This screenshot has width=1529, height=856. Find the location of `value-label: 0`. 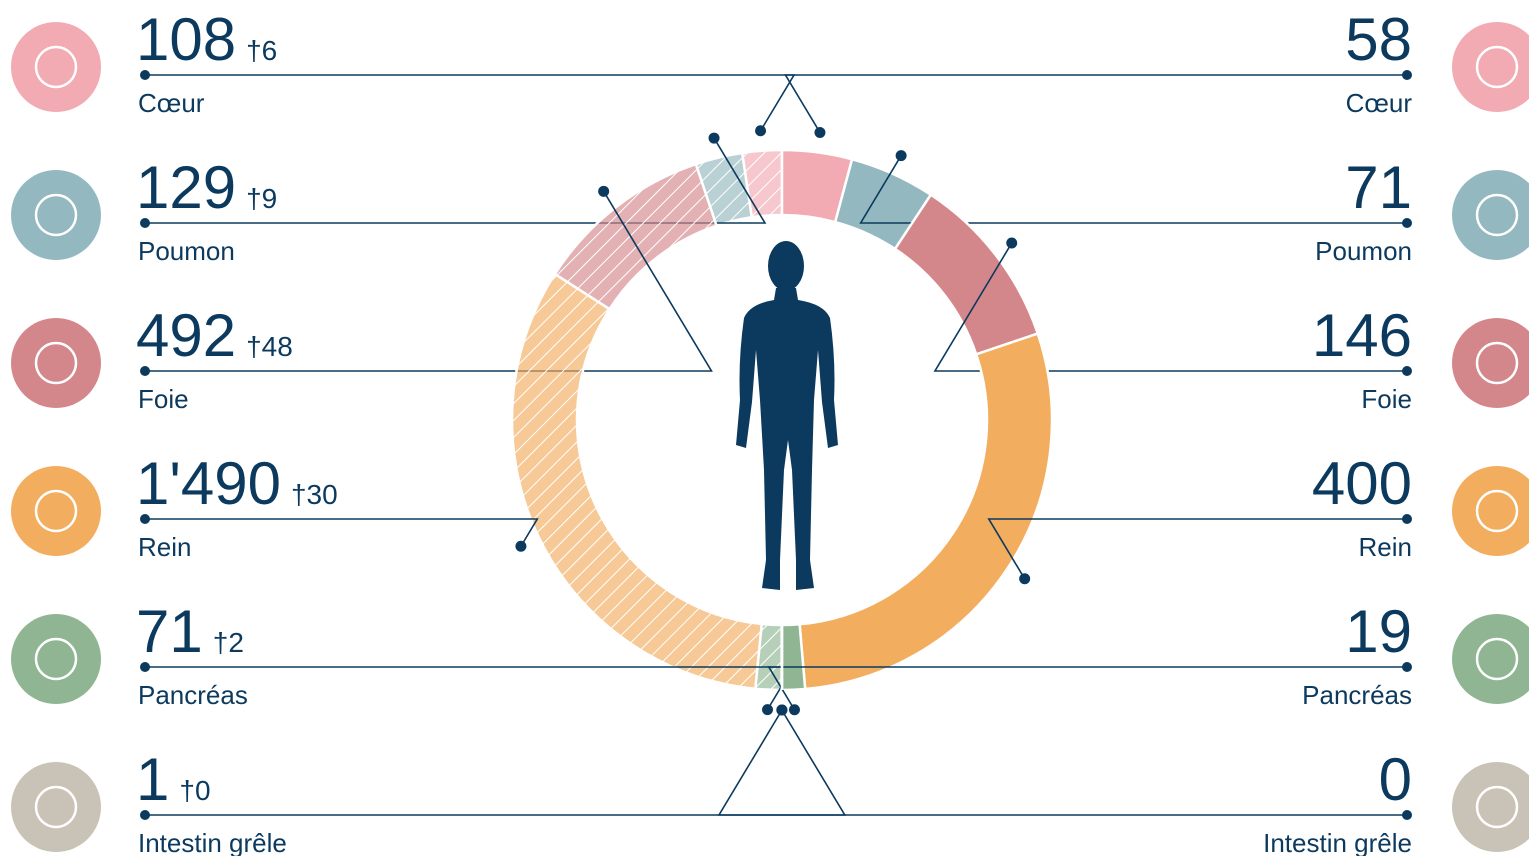

value-label: 0 is located at coordinates (1395, 779).